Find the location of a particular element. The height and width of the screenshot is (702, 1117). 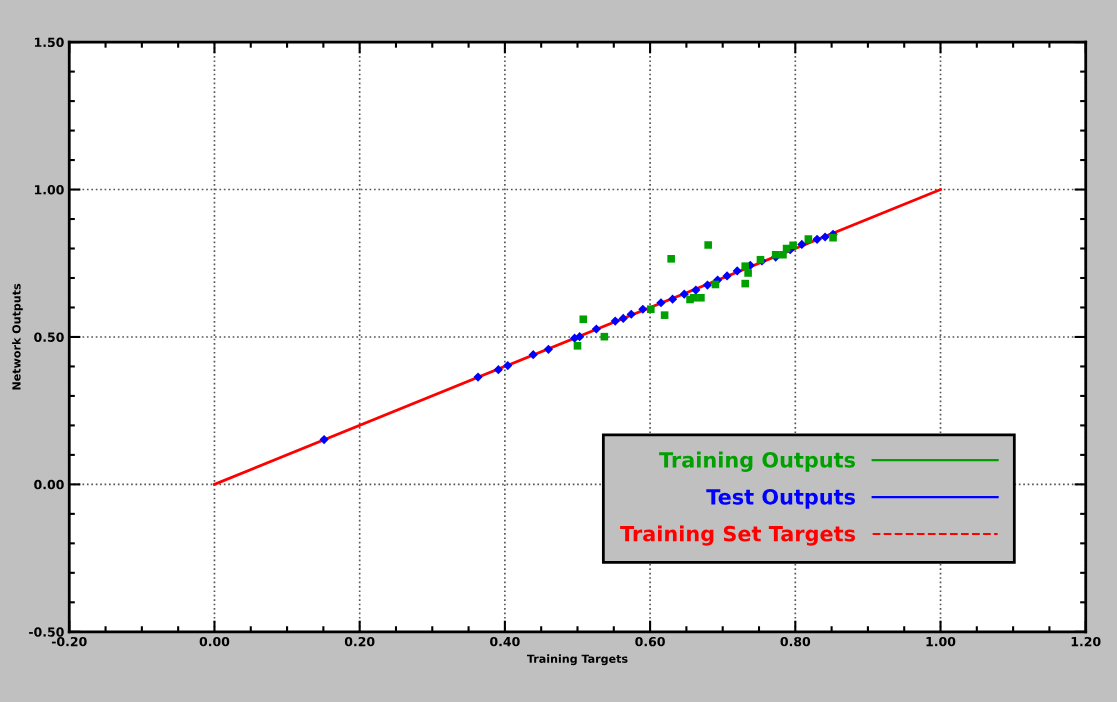

y-tick-label: 0.50 is located at coordinates (49, 337).